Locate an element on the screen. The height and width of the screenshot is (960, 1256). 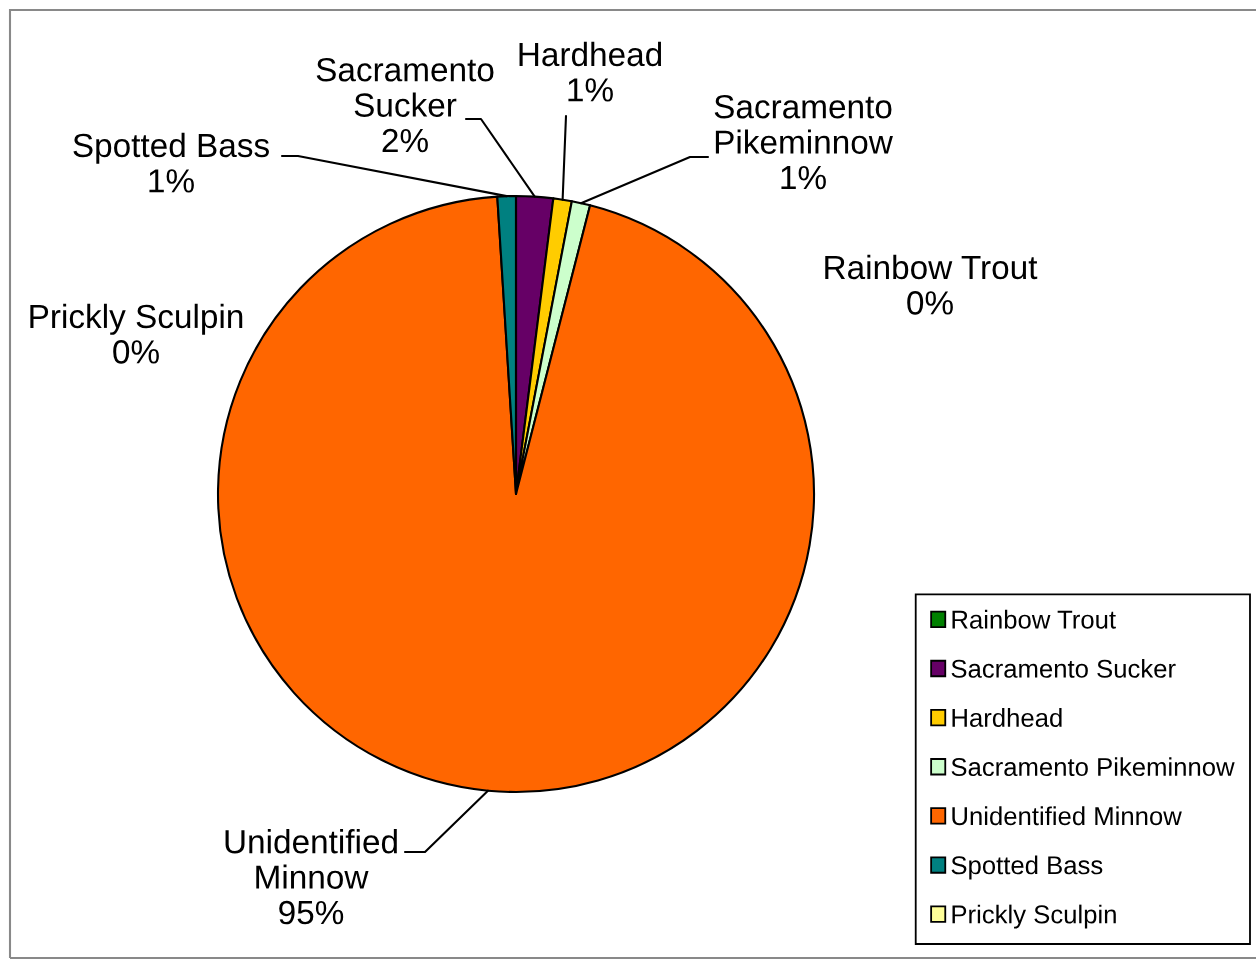
legend-label: Rainbow Trout is located at coordinates (1034, 619).